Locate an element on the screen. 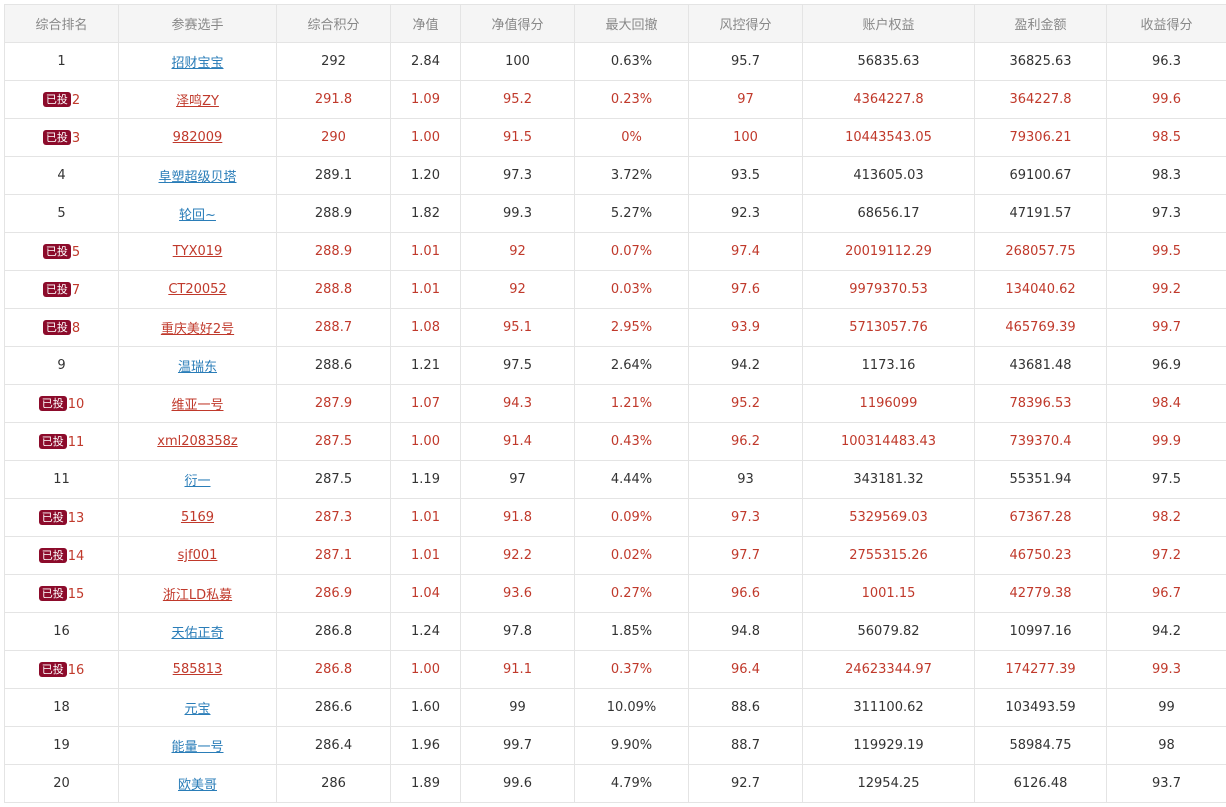 The height and width of the screenshot is (807, 1226). rank-value: 5 is located at coordinates (61, 213).